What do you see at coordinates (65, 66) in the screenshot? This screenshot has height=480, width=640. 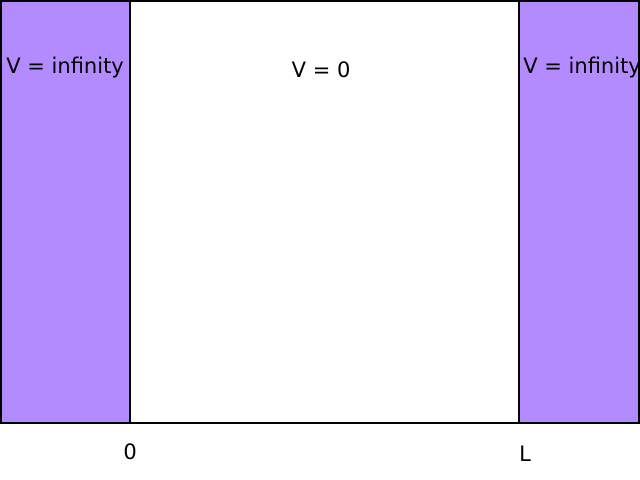 I see `left-barrier-label: V = infinity` at bounding box center [65, 66].